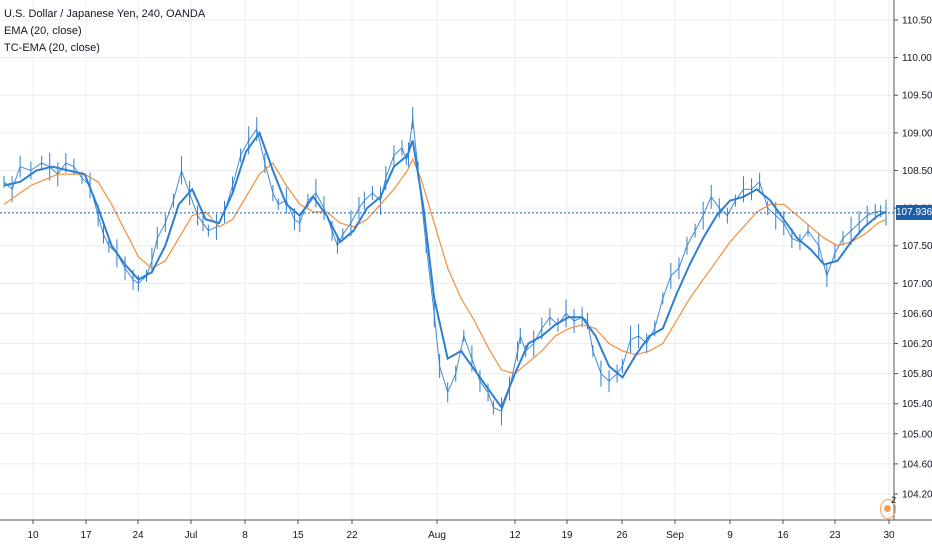 The width and height of the screenshot is (932, 555). Describe the element at coordinates (917, 96) in the screenshot. I see `y-tick-label: 109.500` at that location.